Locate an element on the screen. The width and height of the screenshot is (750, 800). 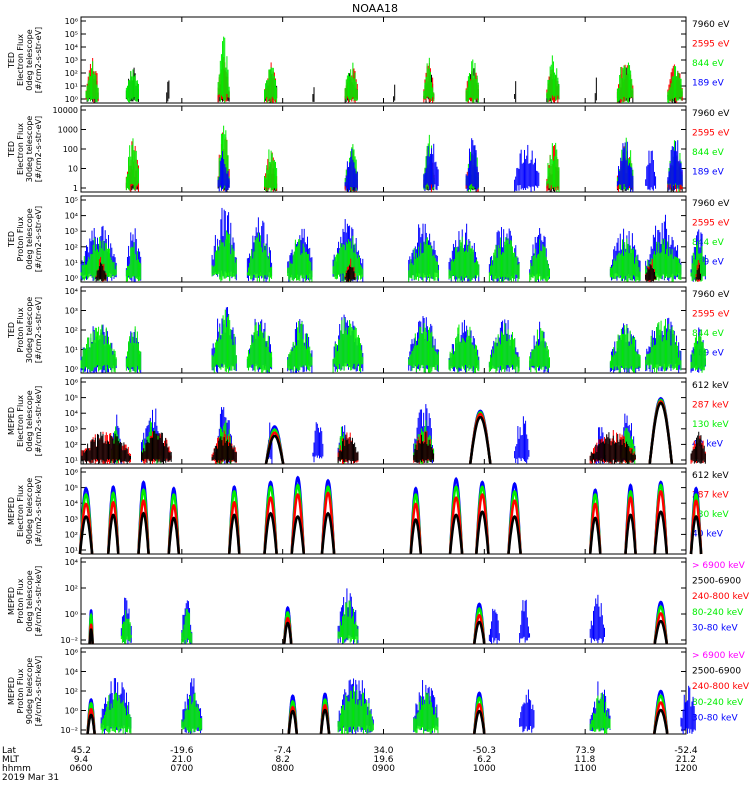
y-tick-label: 1000 is located at coordinates (68, 130).